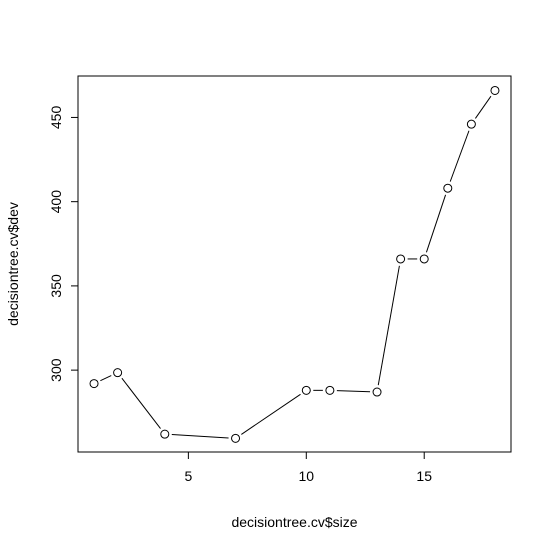  What do you see at coordinates (307, 476) in the screenshot?
I see `x-tick-label: 10` at bounding box center [307, 476].